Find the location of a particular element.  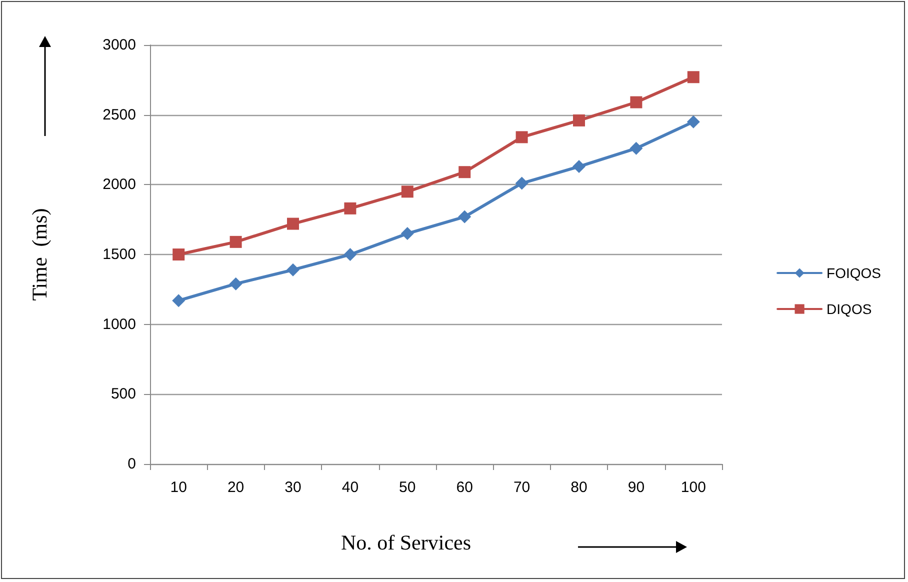

x-tick-label: 10 is located at coordinates (178, 487).